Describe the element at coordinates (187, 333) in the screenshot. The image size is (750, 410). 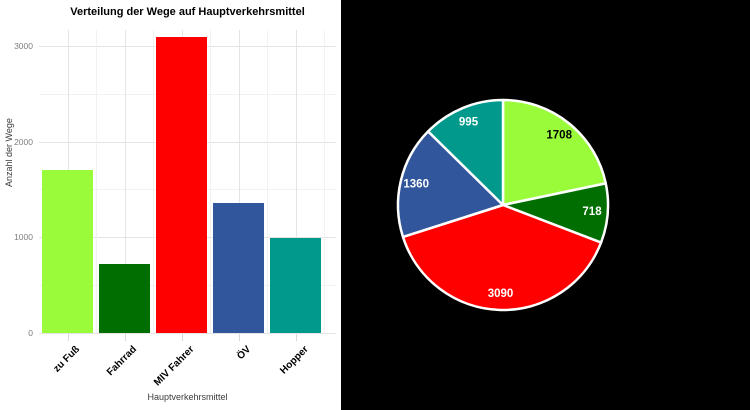
I see `gridline-major-h` at that location.